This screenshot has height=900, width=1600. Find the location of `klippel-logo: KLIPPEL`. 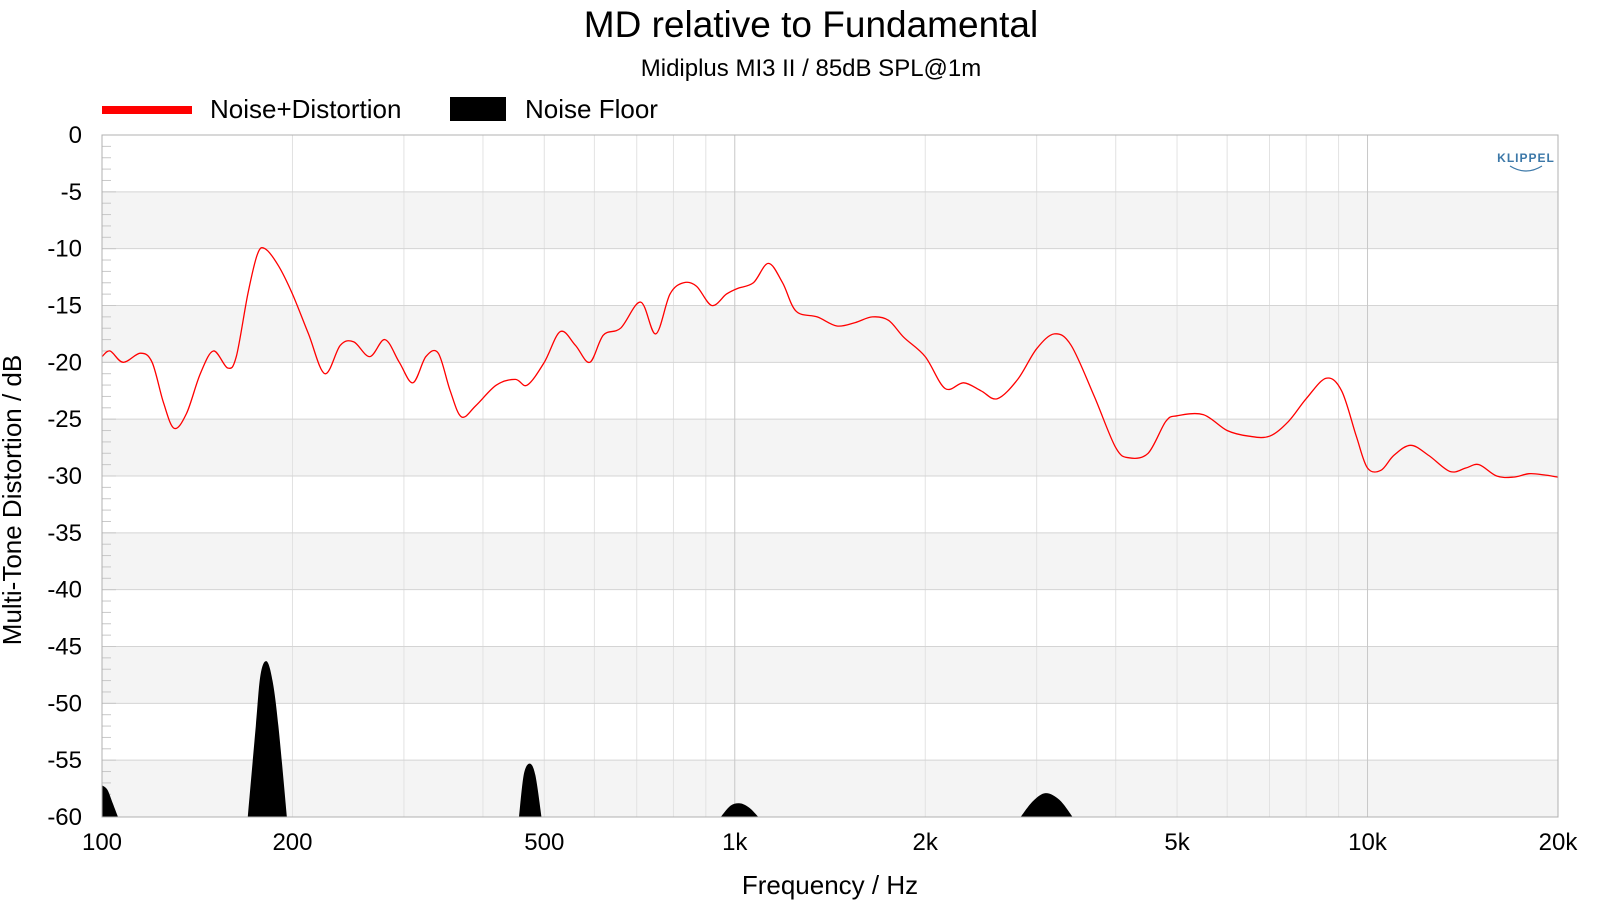

klippel-logo: KLIPPEL is located at coordinates (1526, 161).